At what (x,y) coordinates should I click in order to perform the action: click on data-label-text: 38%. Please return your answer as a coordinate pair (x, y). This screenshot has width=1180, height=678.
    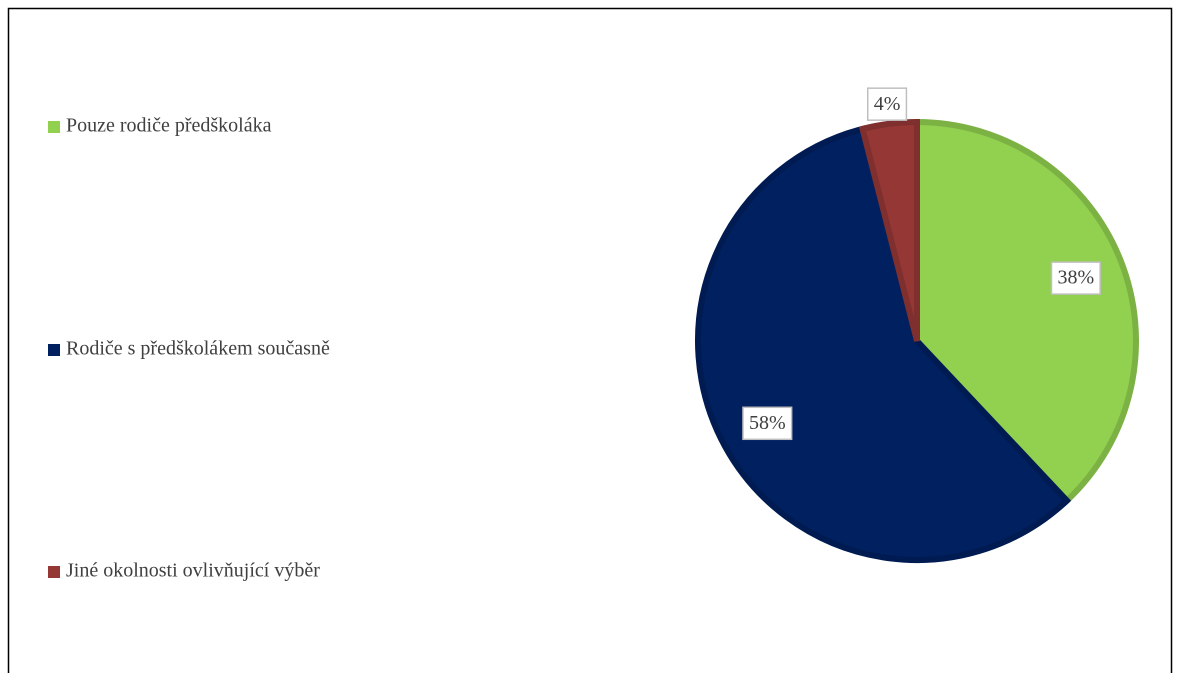
    Looking at the image, I should click on (1075, 278).